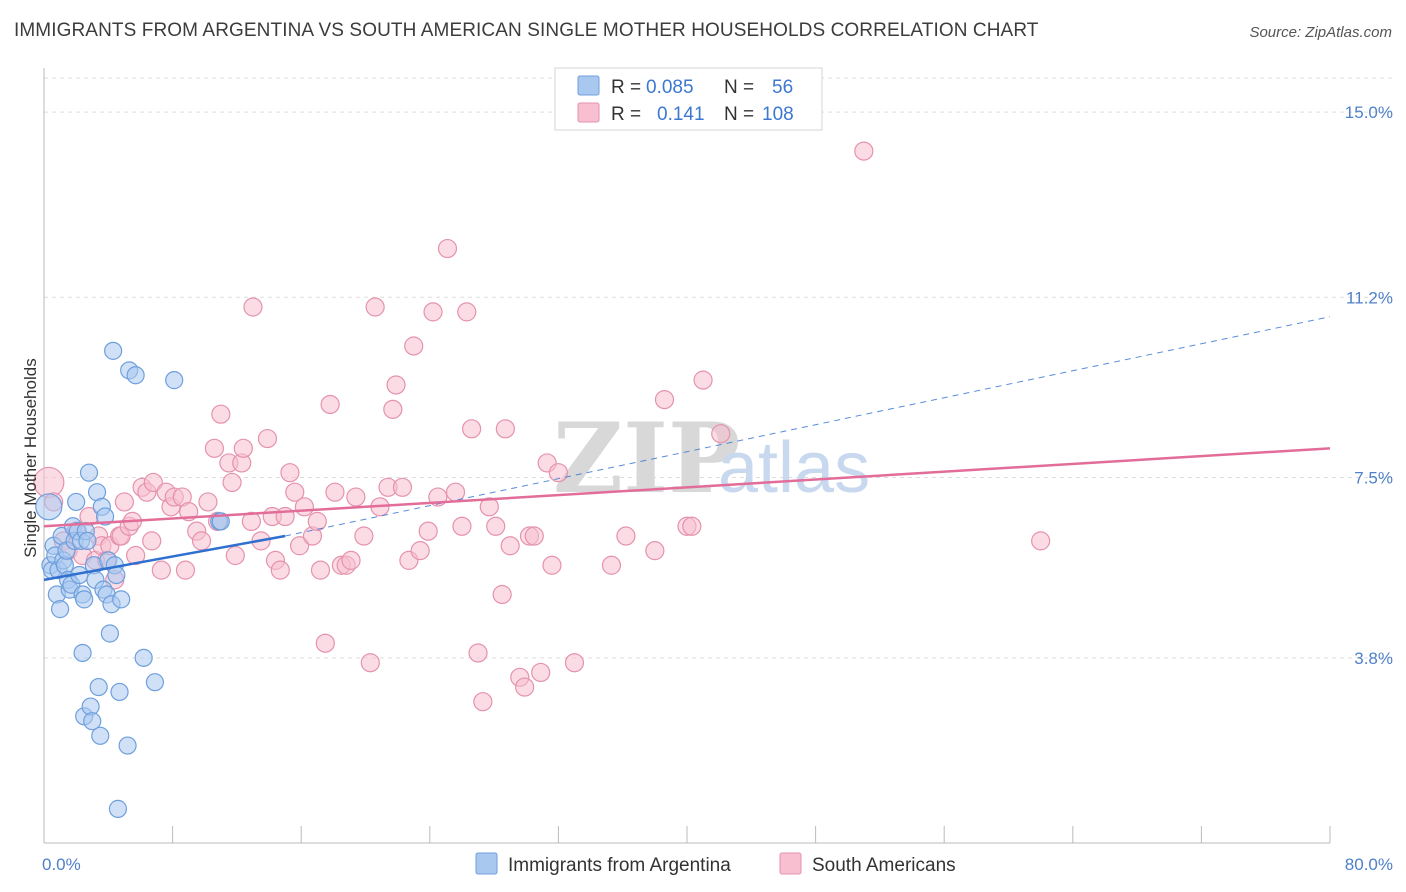  Describe the element at coordinates (790, 863) in the screenshot. I see `bottom-legend-swatch-pink` at that location.